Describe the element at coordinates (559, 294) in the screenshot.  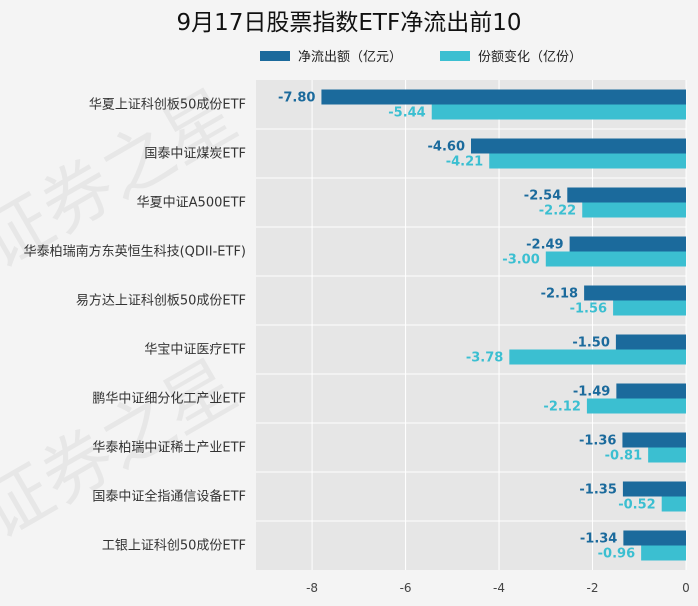
I see `data-label-outflow: -2.18` at that location.